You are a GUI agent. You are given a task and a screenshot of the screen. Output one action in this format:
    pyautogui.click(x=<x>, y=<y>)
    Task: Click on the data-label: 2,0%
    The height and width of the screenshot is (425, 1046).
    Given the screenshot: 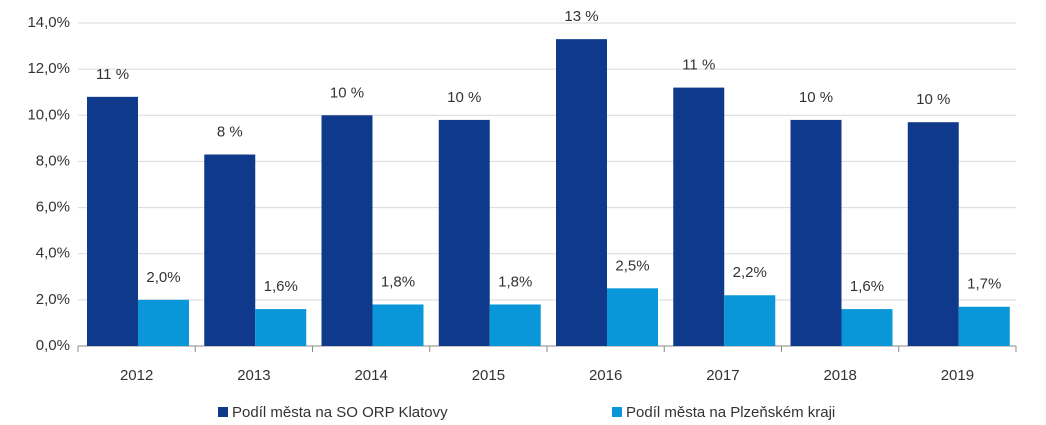 What is the action you would take?
    pyautogui.click(x=163, y=277)
    